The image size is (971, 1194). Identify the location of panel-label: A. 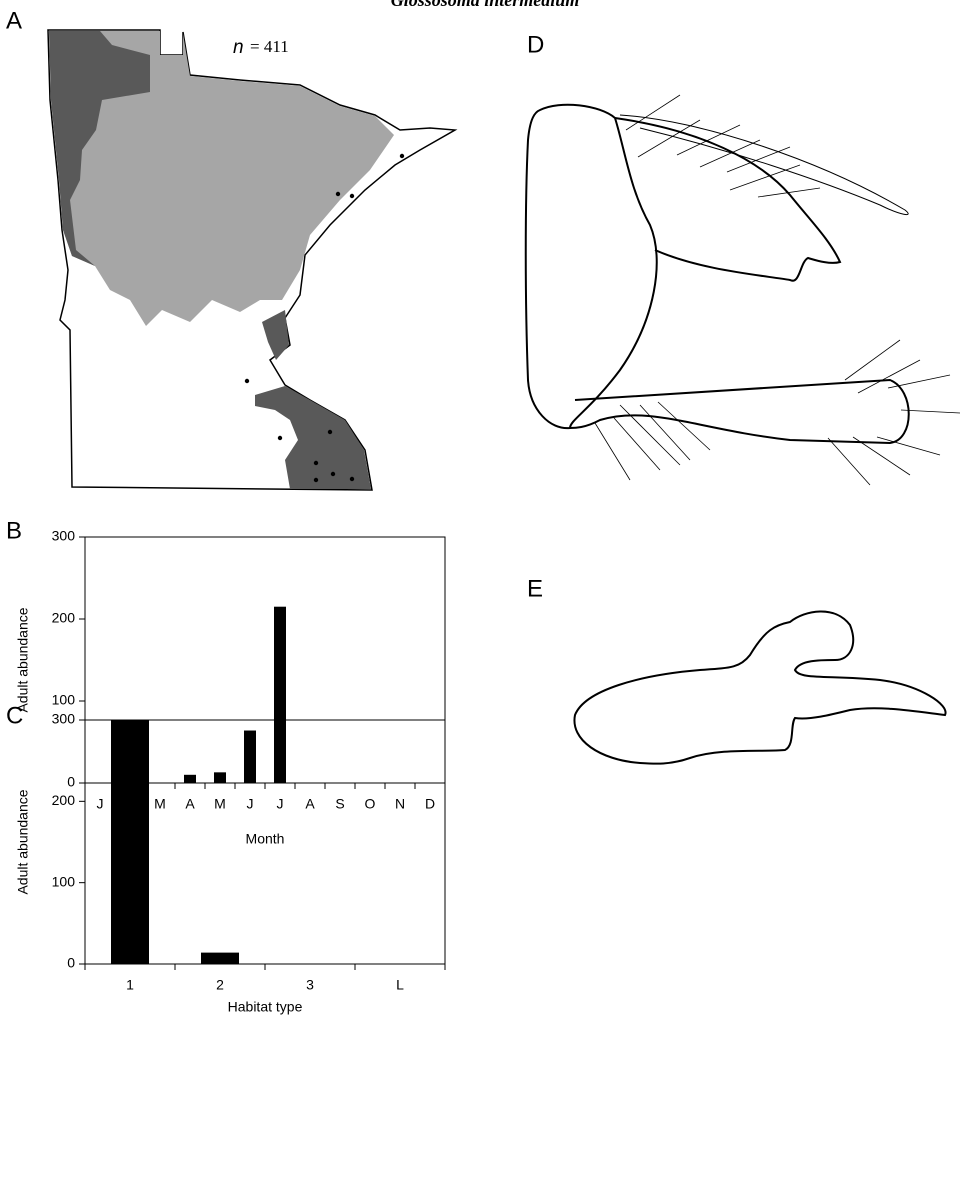
(14, 20).